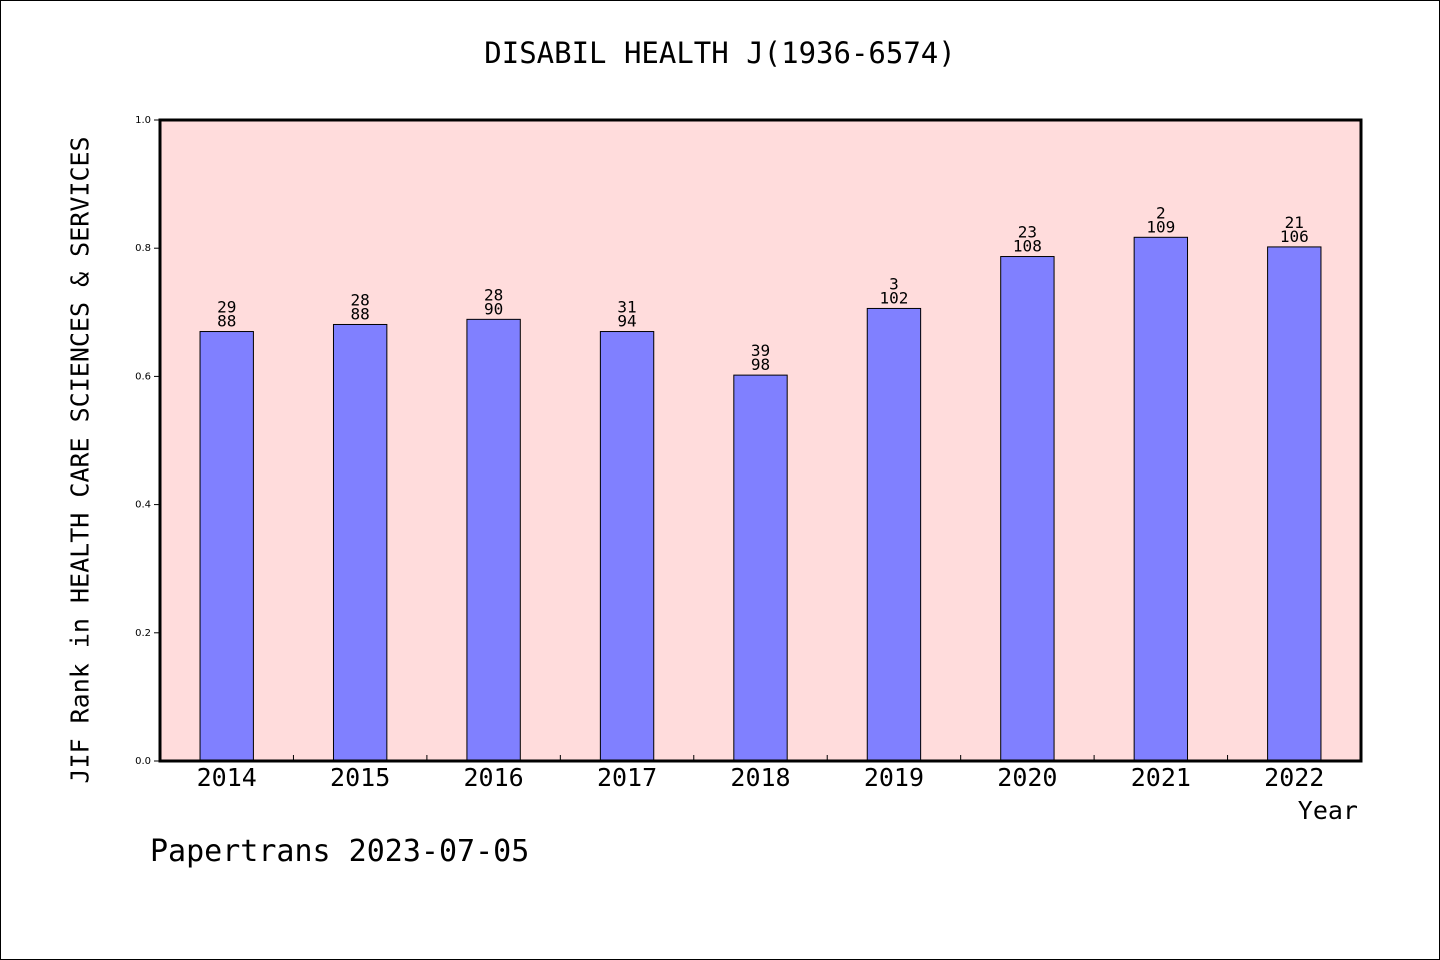 The width and height of the screenshot is (1440, 960). I want to click on bar-total-label: 98, so click(760, 364).